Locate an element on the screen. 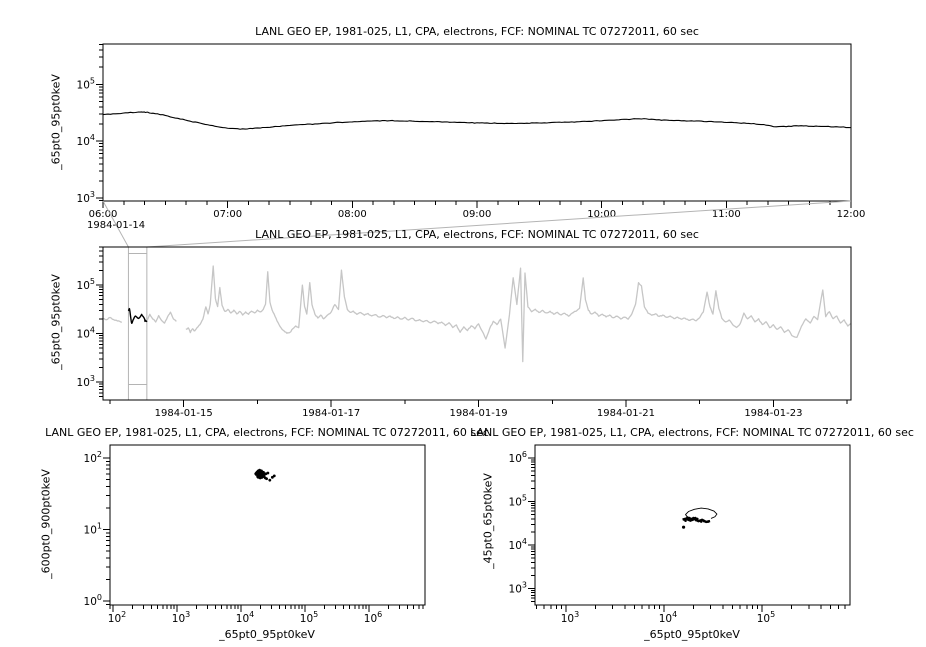  panel4-x-axis-label: _65pt0_95pt0keV is located at coordinates (692, 634).